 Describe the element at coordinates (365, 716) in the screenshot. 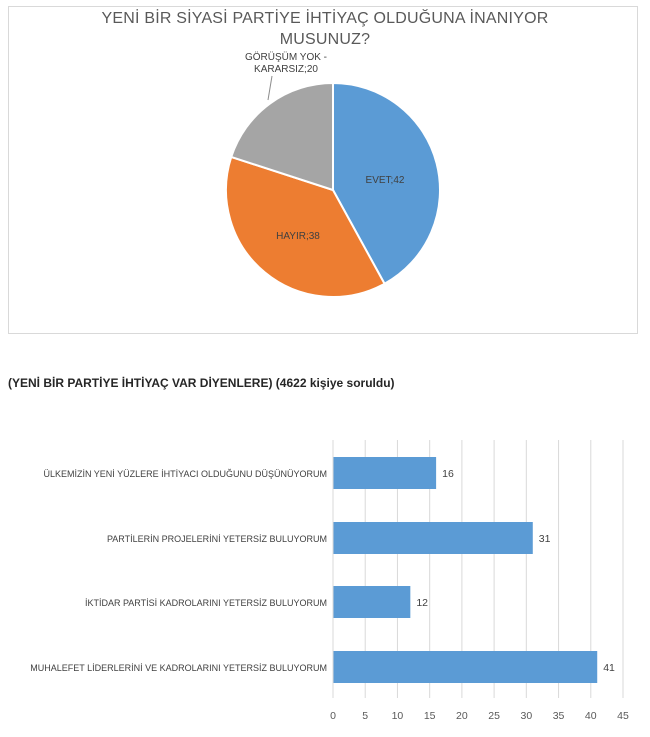

I see `x-tick-label: 5` at that location.